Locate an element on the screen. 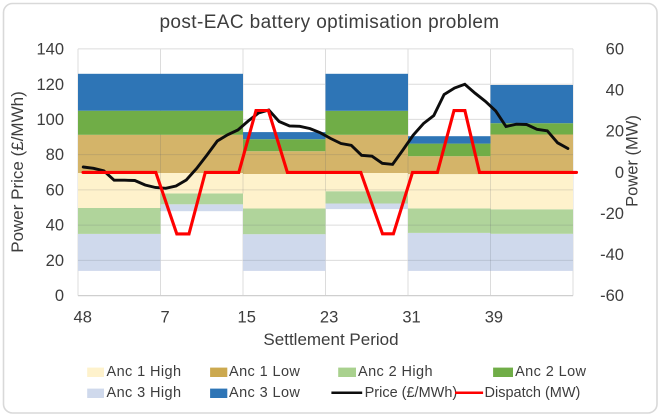  svg-text: Anc 3 Low is located at coordinates (264, 393).